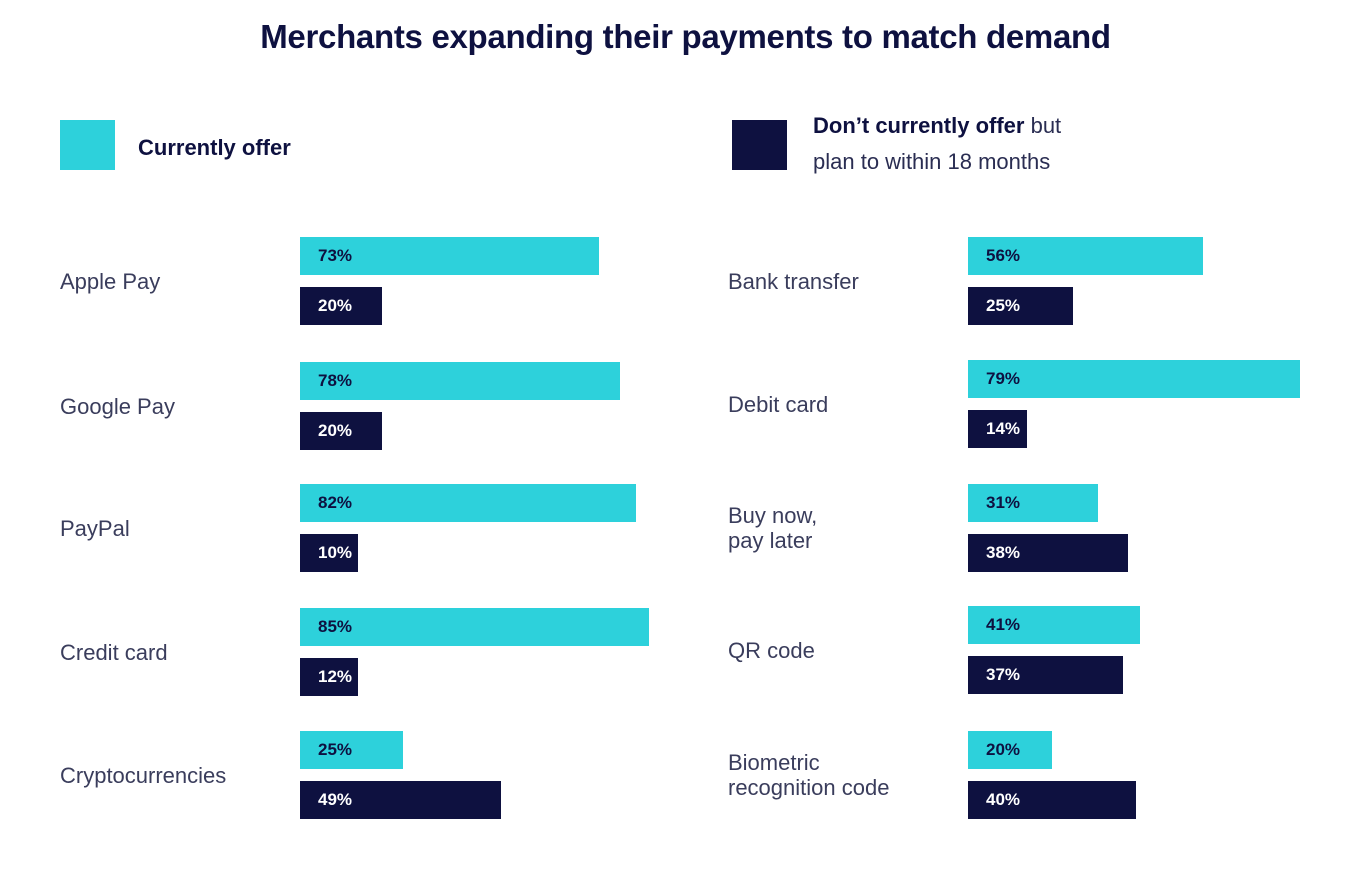 Image resolution: width=1371 pixels, height=883 pixels. What do you see at coordinates (335, 255) in the screenshot?
I see `bar-value-label: 73%` at bounding box center [335, 255].